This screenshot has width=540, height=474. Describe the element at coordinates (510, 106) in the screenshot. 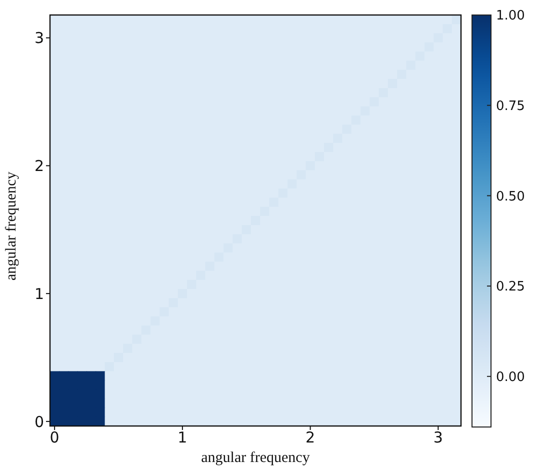

I see `color-bar-label: 0.75` at that location.